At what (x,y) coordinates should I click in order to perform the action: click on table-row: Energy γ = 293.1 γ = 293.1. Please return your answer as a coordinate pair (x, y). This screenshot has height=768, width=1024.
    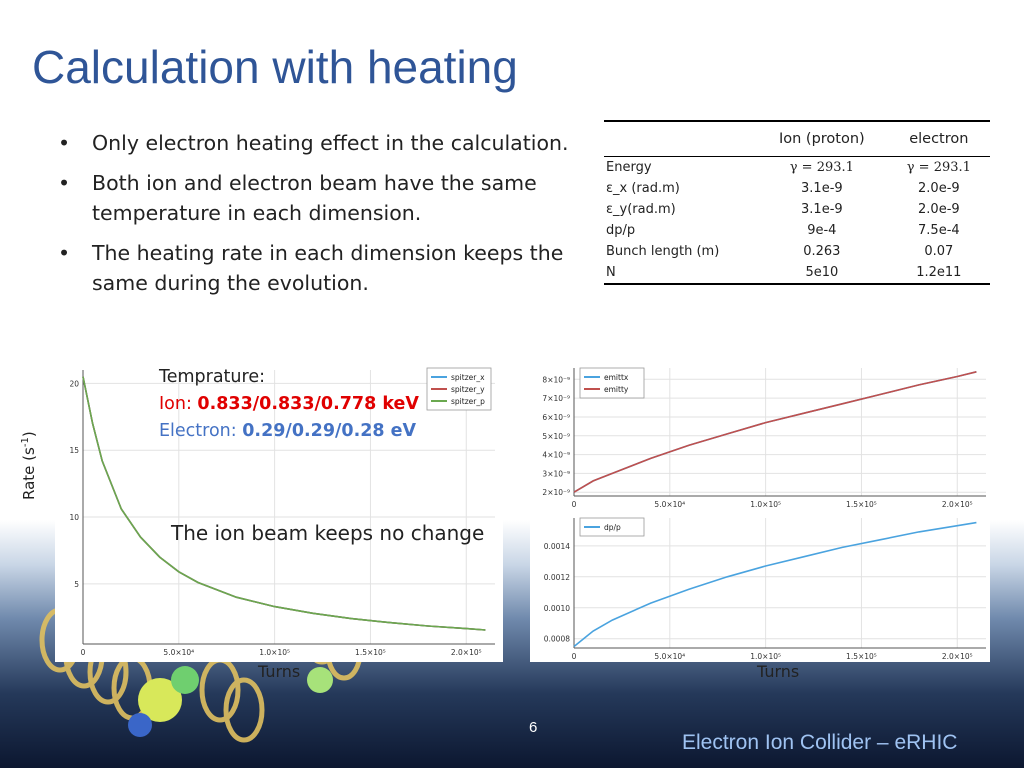
    Looking at the image, I should click on (797, 168).